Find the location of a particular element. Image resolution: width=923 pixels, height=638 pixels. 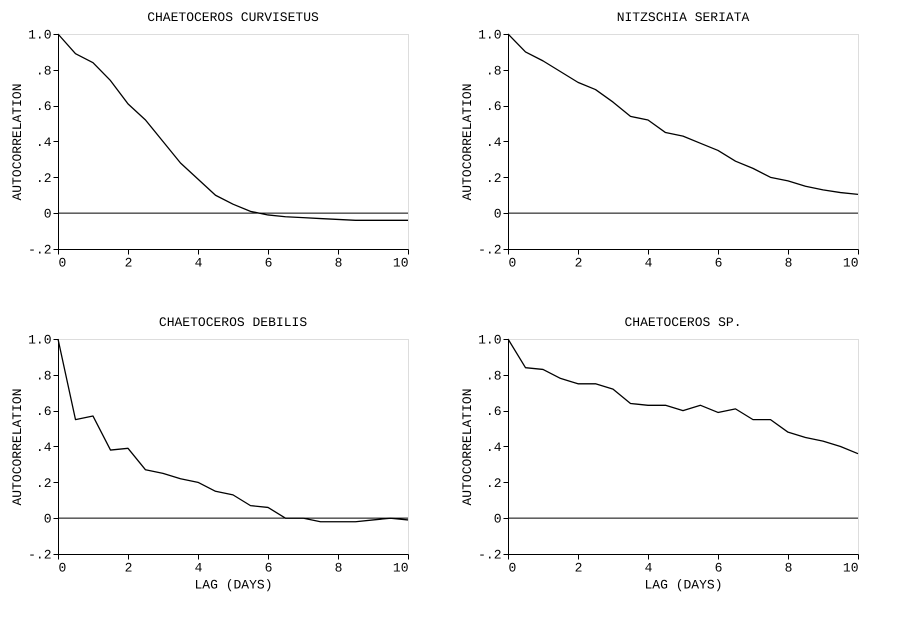

chart-title: CHAETOCEROS SP. is located at coordinates (683, 322).